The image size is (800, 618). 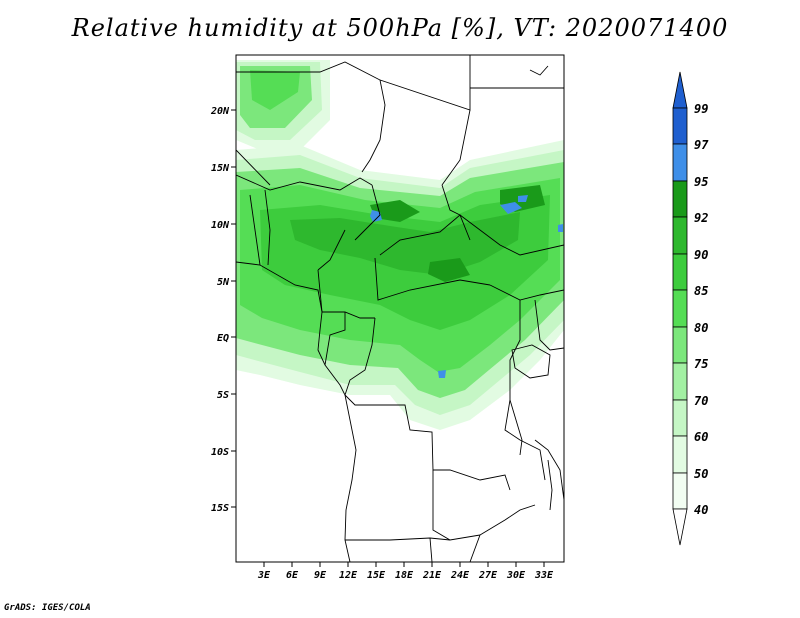 What do you see at coordinates (516, 427) in the screenshot?
I see `lake-tanganyika` at bounding box center [516, 427].